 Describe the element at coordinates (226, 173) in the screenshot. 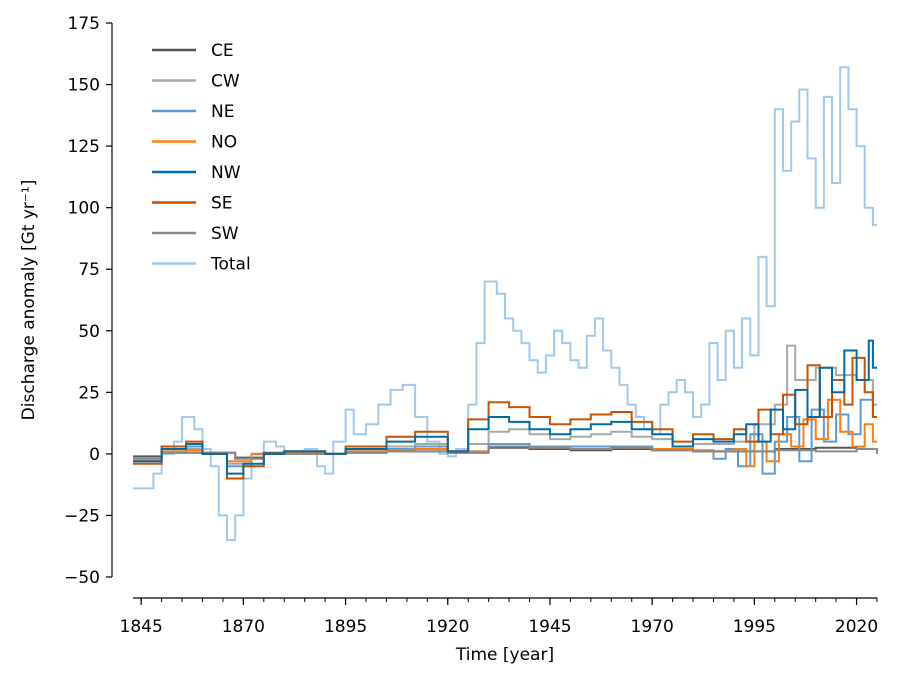

I see `legend-label: NW` at that location.